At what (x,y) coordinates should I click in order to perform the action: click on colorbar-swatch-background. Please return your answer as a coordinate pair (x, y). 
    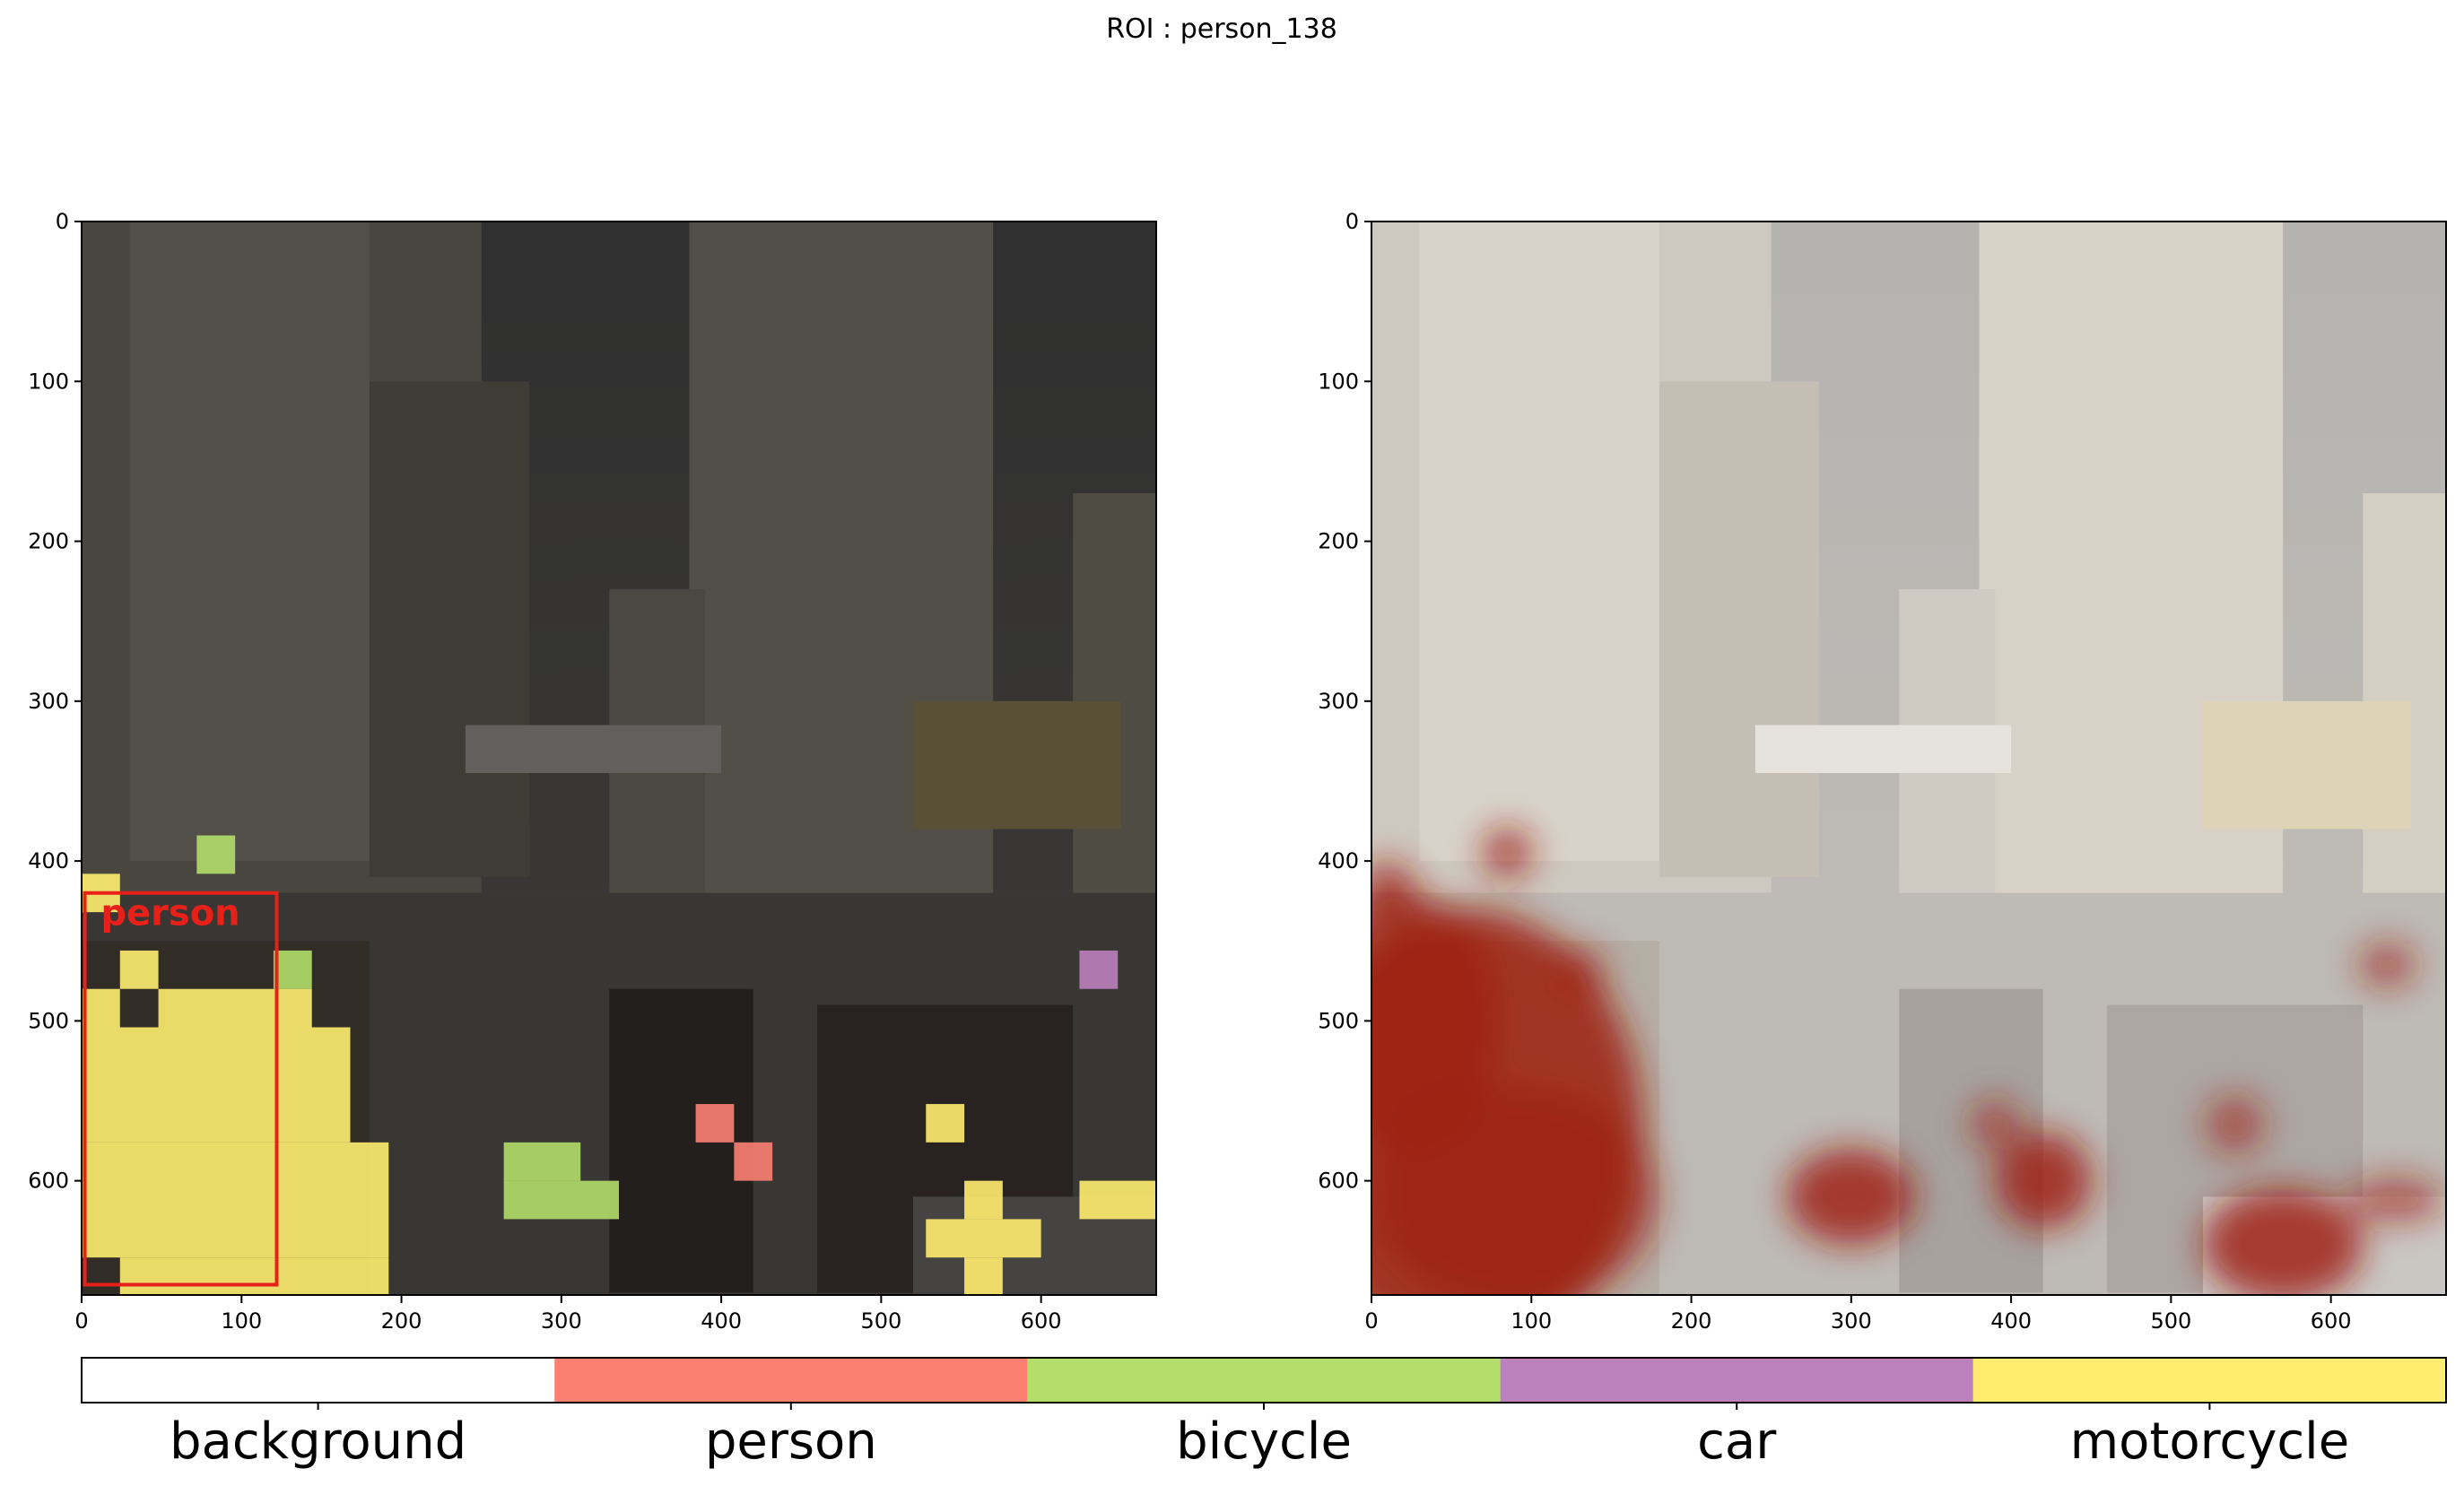
    Looking at the image, I should click on (318, 1380).